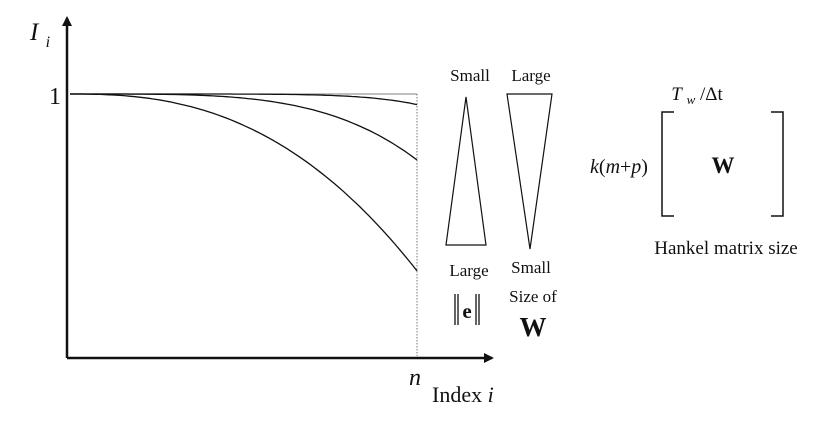  What do you see at coordinates (55, 97) in the screenshot?
I see `y-tick-label: 1` at bounding box center [55, 97].